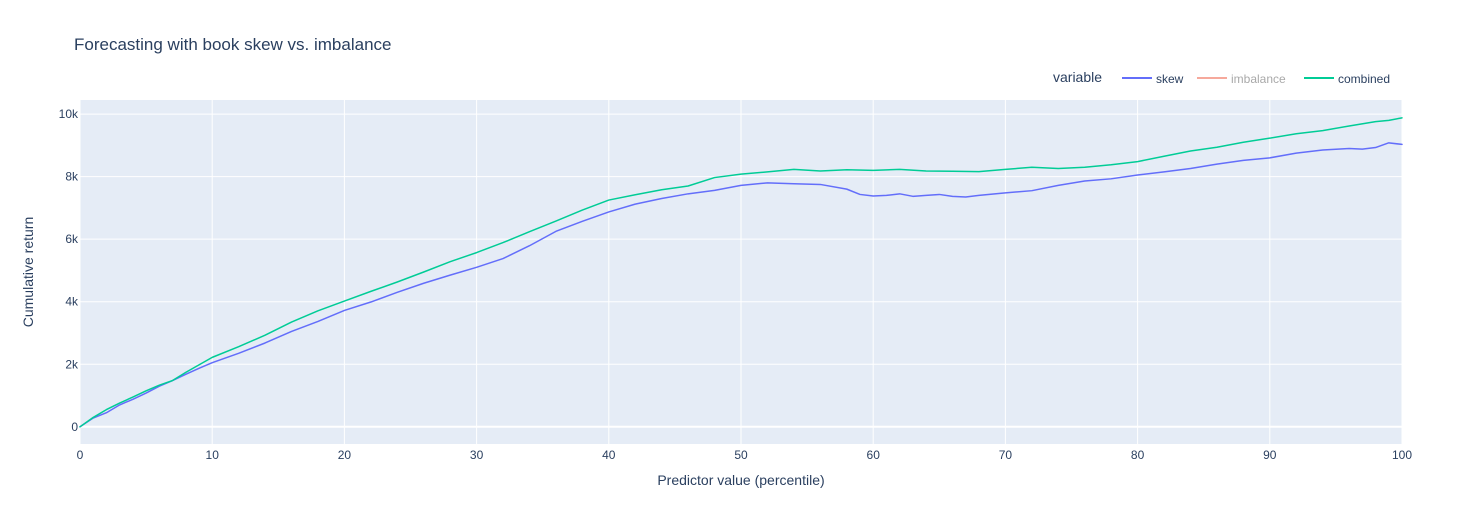  I want to click on y-tick-label: 8k, so click(72, 177).